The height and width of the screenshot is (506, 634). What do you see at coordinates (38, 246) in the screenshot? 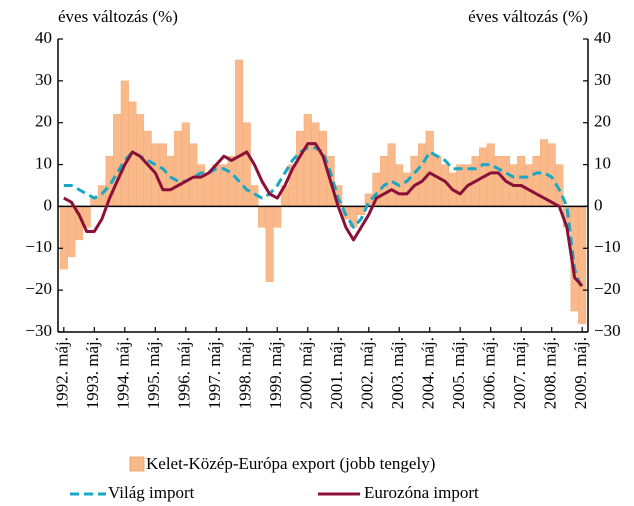
I see `y-tick-label: −10` at bounding box center [38, 246].